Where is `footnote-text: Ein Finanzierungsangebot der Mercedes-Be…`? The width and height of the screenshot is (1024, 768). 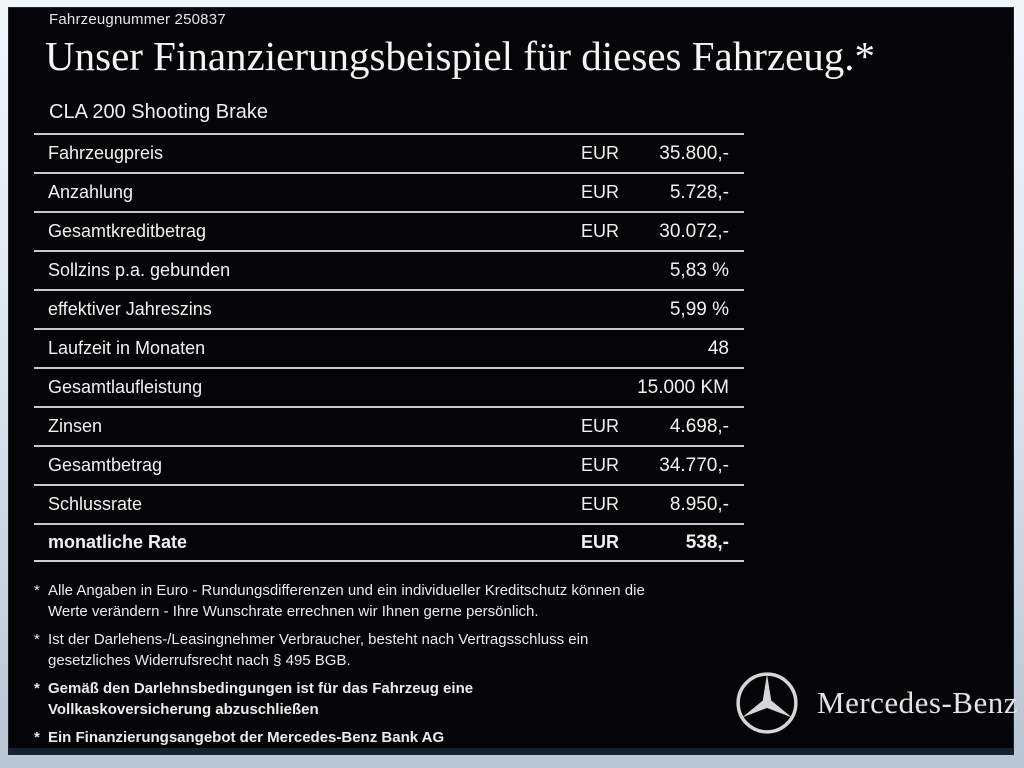
footnote-text: Ein Finanzierungsangebot der Mercedes-Be… is located at coordinates (246, 737).